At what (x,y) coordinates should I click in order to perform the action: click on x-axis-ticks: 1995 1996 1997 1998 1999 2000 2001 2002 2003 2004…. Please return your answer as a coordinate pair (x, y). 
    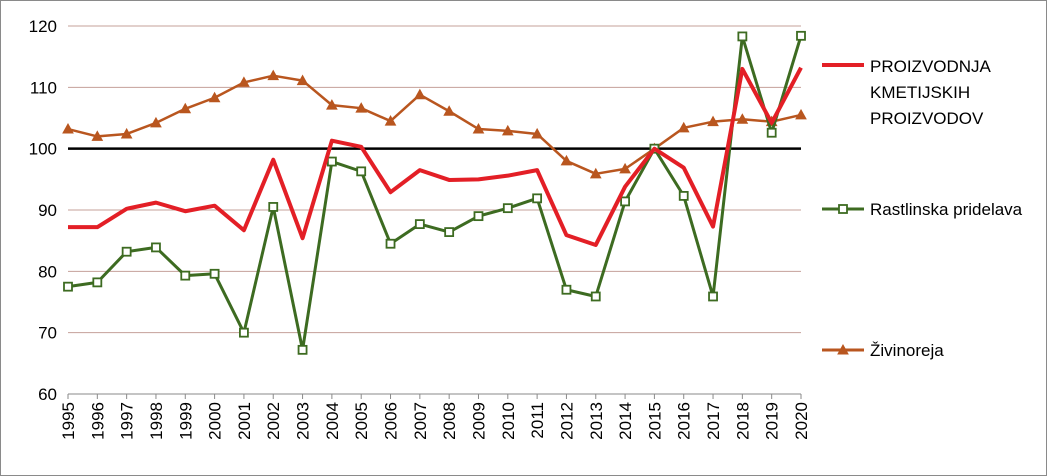
    Looking at the image, I should click on (435, 417).